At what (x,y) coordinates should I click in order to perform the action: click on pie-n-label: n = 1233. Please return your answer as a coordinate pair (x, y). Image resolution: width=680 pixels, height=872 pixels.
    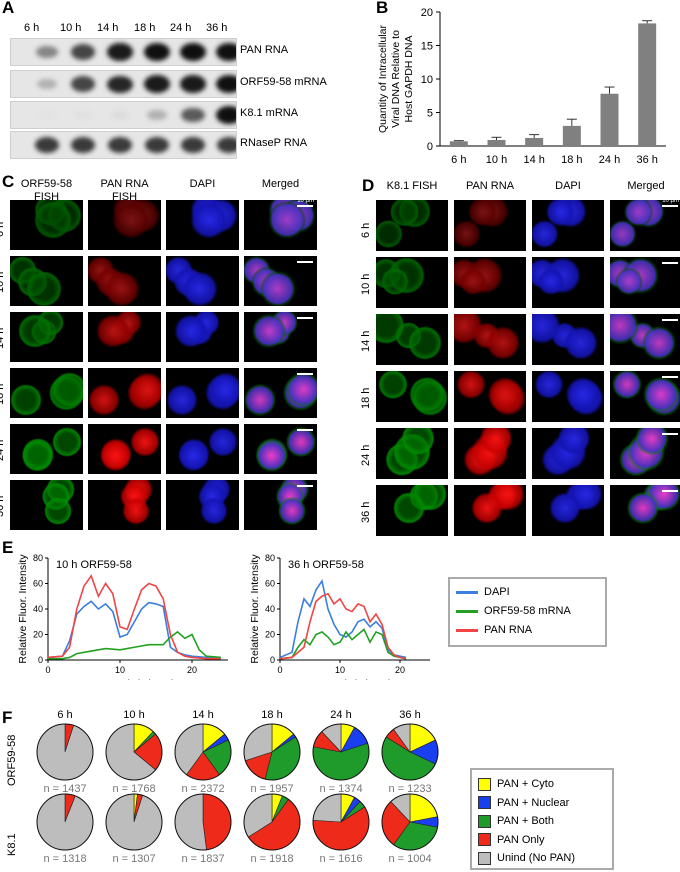
    Looking at the image, I should click on (410, 789).